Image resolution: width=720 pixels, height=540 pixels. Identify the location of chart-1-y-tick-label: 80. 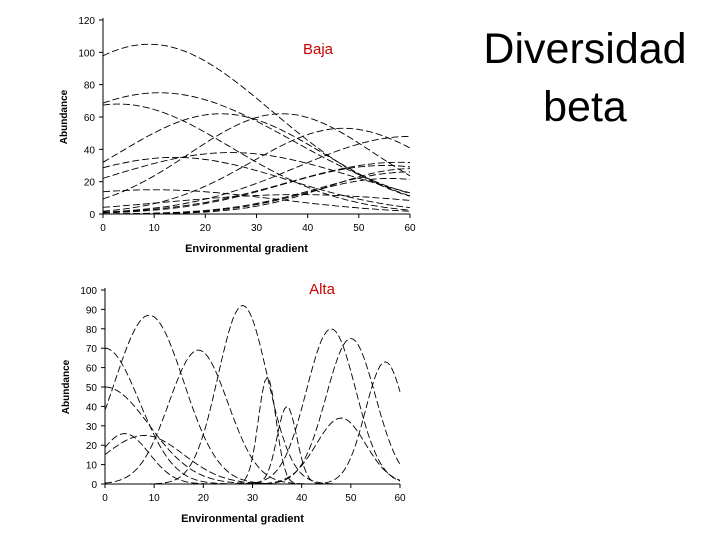
(90, 86).